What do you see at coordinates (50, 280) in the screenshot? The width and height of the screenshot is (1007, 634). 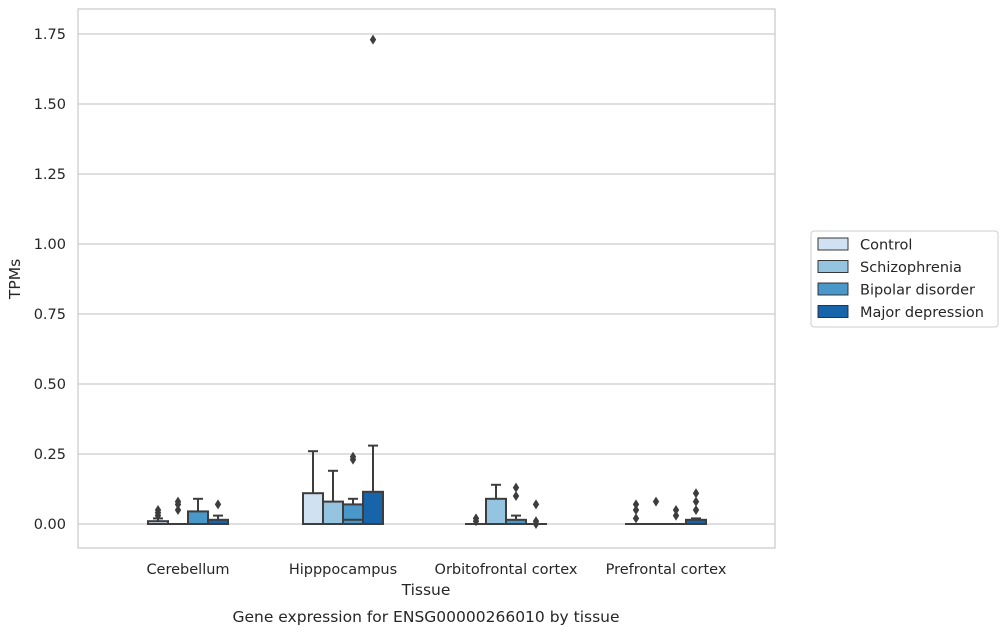 I see `y-axis-ticks: 0.00 0.25 0.50 0.75 1.00 1.25 1.50 1.75` at bounding box center [50, 280].